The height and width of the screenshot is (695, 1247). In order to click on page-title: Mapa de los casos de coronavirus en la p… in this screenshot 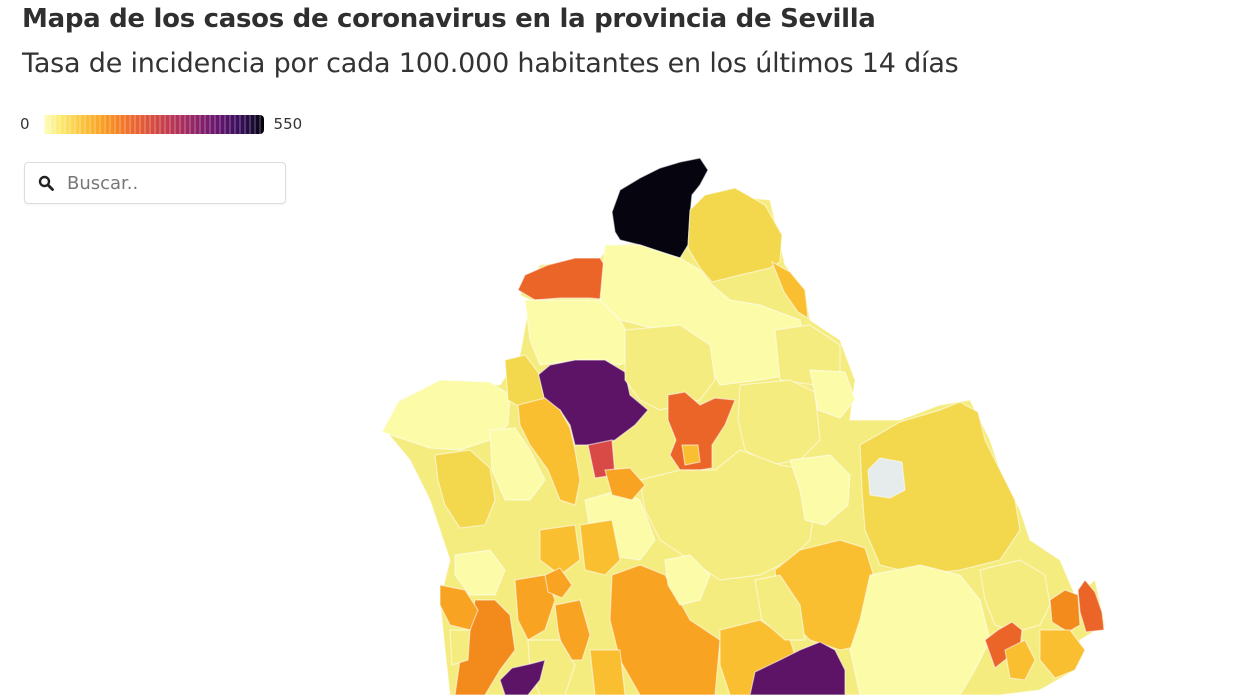, I will do `click(449, 19)`.